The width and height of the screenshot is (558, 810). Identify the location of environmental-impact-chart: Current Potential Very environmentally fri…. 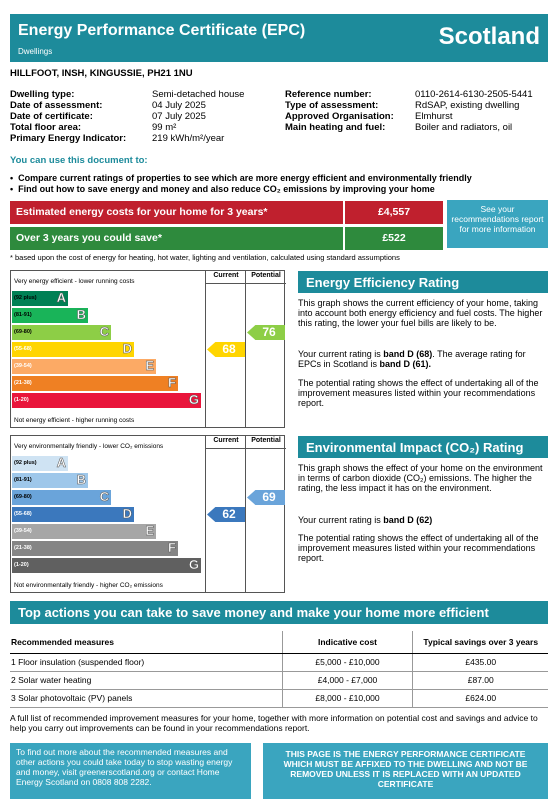
(148, 514).